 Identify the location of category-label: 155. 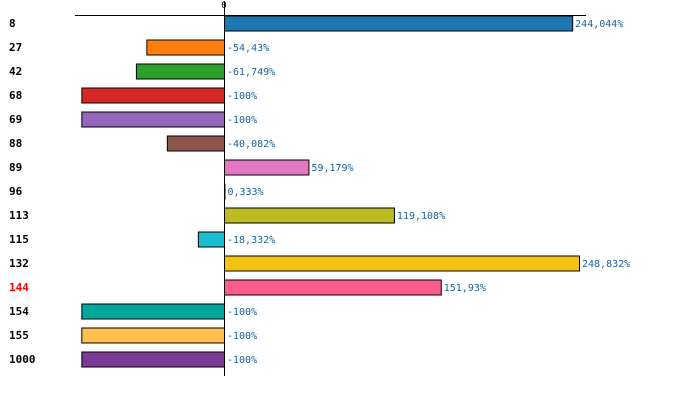
(19, 335).